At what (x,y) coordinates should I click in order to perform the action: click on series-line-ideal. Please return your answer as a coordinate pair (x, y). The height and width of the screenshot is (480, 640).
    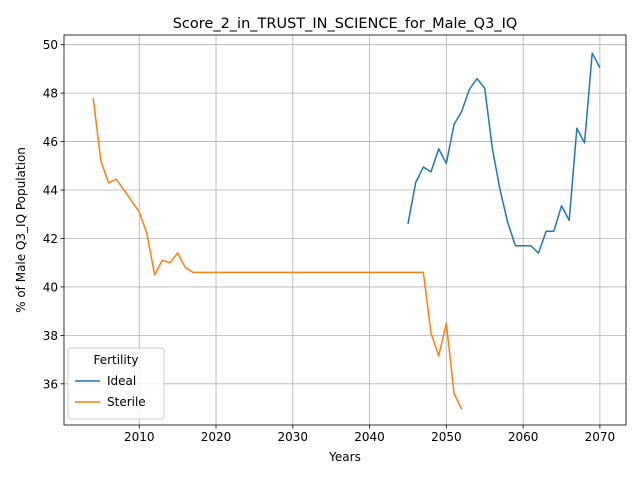
    Looking at the image, I should click on (504, 153).